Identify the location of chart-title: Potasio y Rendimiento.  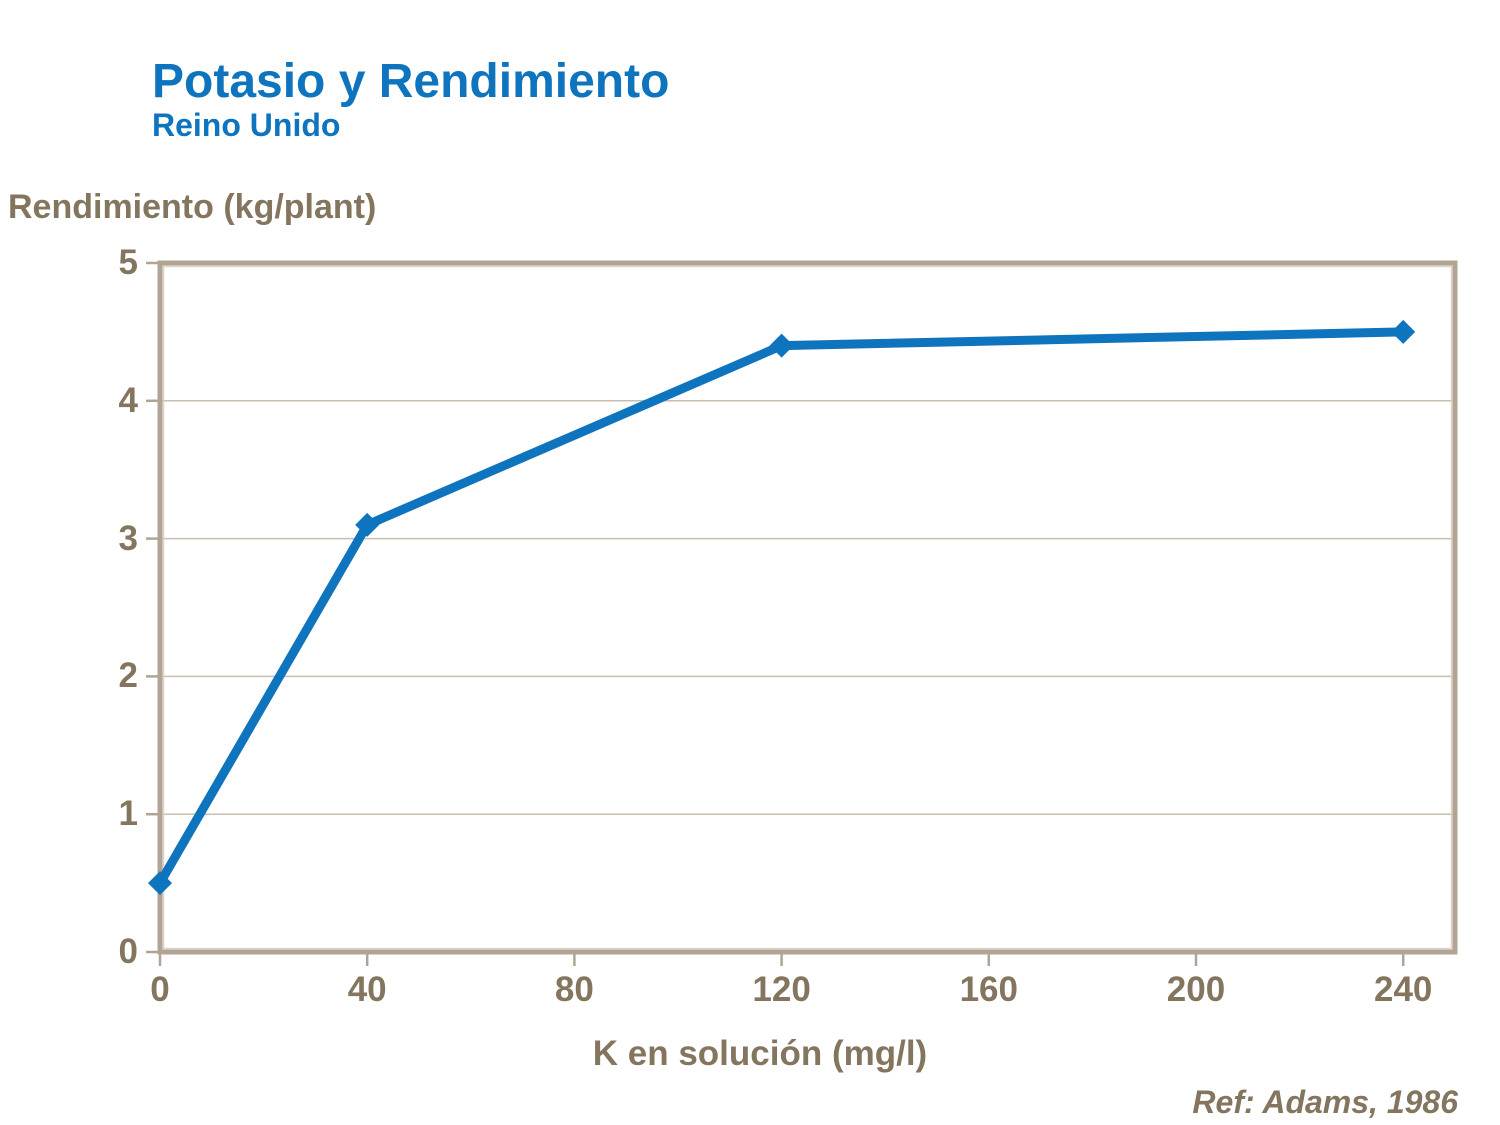
(411, 81).